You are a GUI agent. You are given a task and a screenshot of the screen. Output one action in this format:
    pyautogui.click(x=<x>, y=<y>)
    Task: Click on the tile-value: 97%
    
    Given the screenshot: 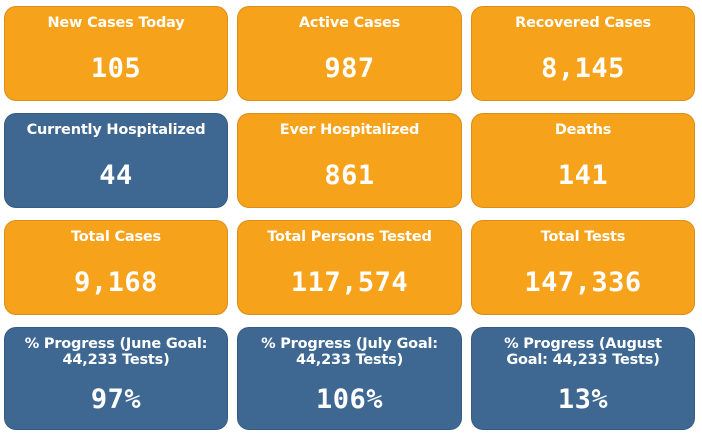 What is the action you would take?
    pyautogui.click(x=116, y=399)
    